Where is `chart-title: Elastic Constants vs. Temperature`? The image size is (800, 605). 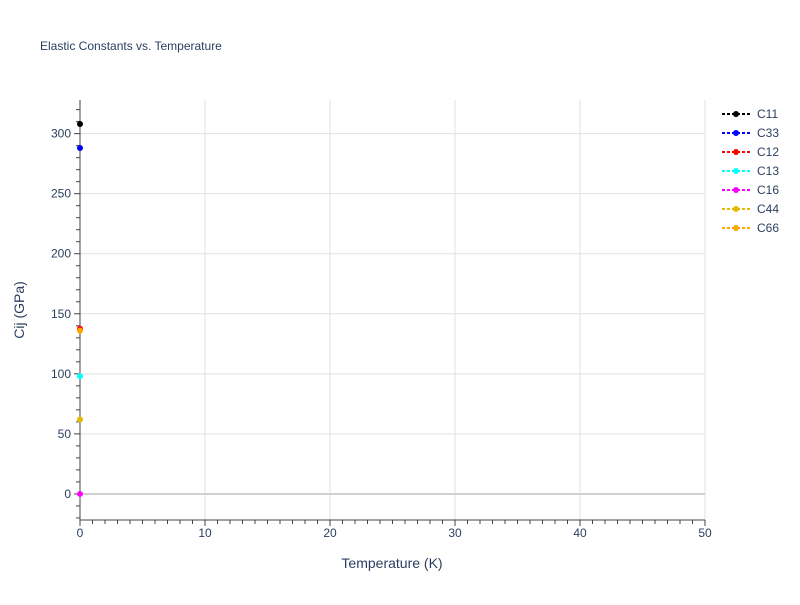
chart-title: Elastic Constants vs. Temperature is located at coordinates (131, 46).